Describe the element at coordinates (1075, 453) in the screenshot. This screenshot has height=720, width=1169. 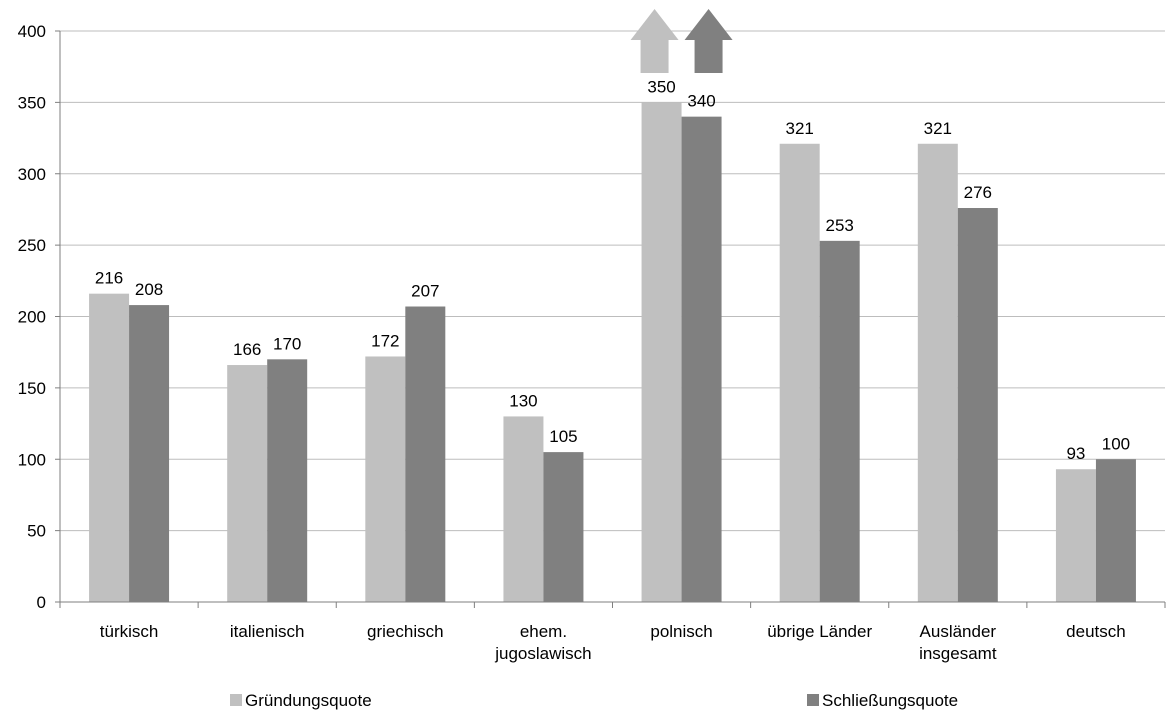
I see `data-label: 93` at that location.